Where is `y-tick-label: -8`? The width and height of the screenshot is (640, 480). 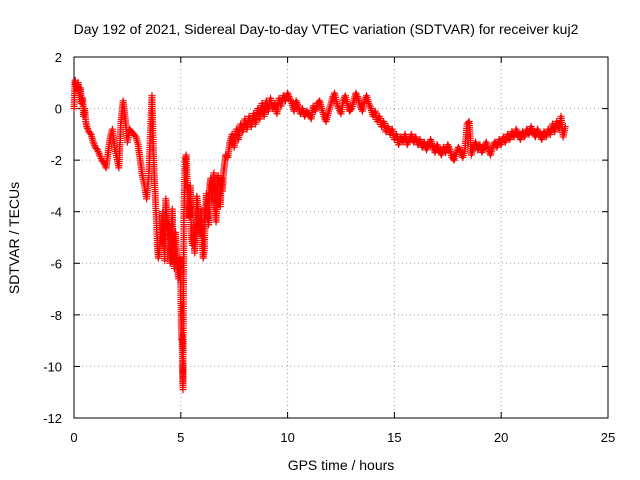
y-tick-label: -8 is located at coordinates (56, 315).